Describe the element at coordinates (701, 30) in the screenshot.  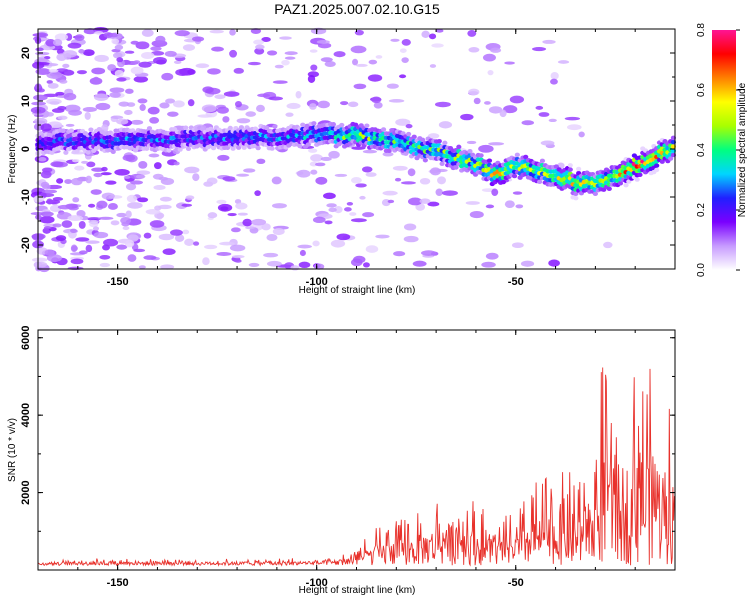
I see `colorbar-tick-label: 0.8` at that location.